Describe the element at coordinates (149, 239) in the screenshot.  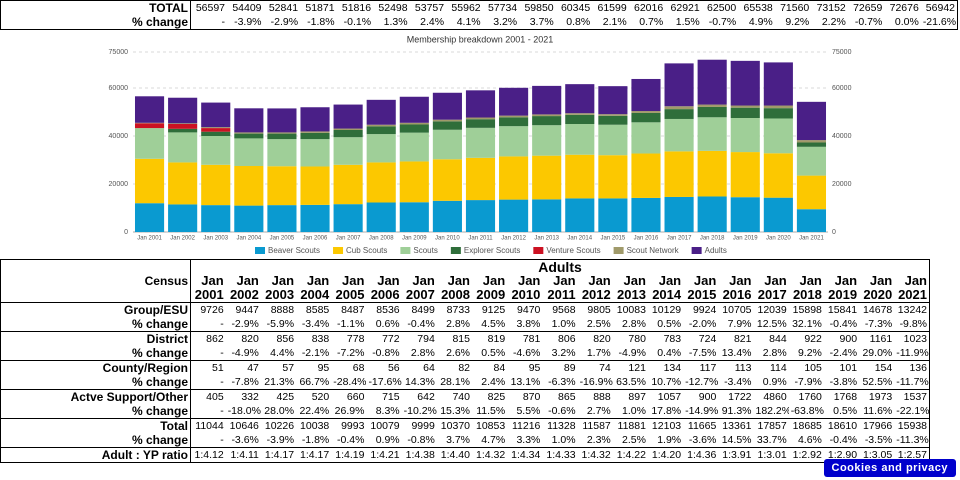
I see `x-tick-label: Jan 2001` at that location.